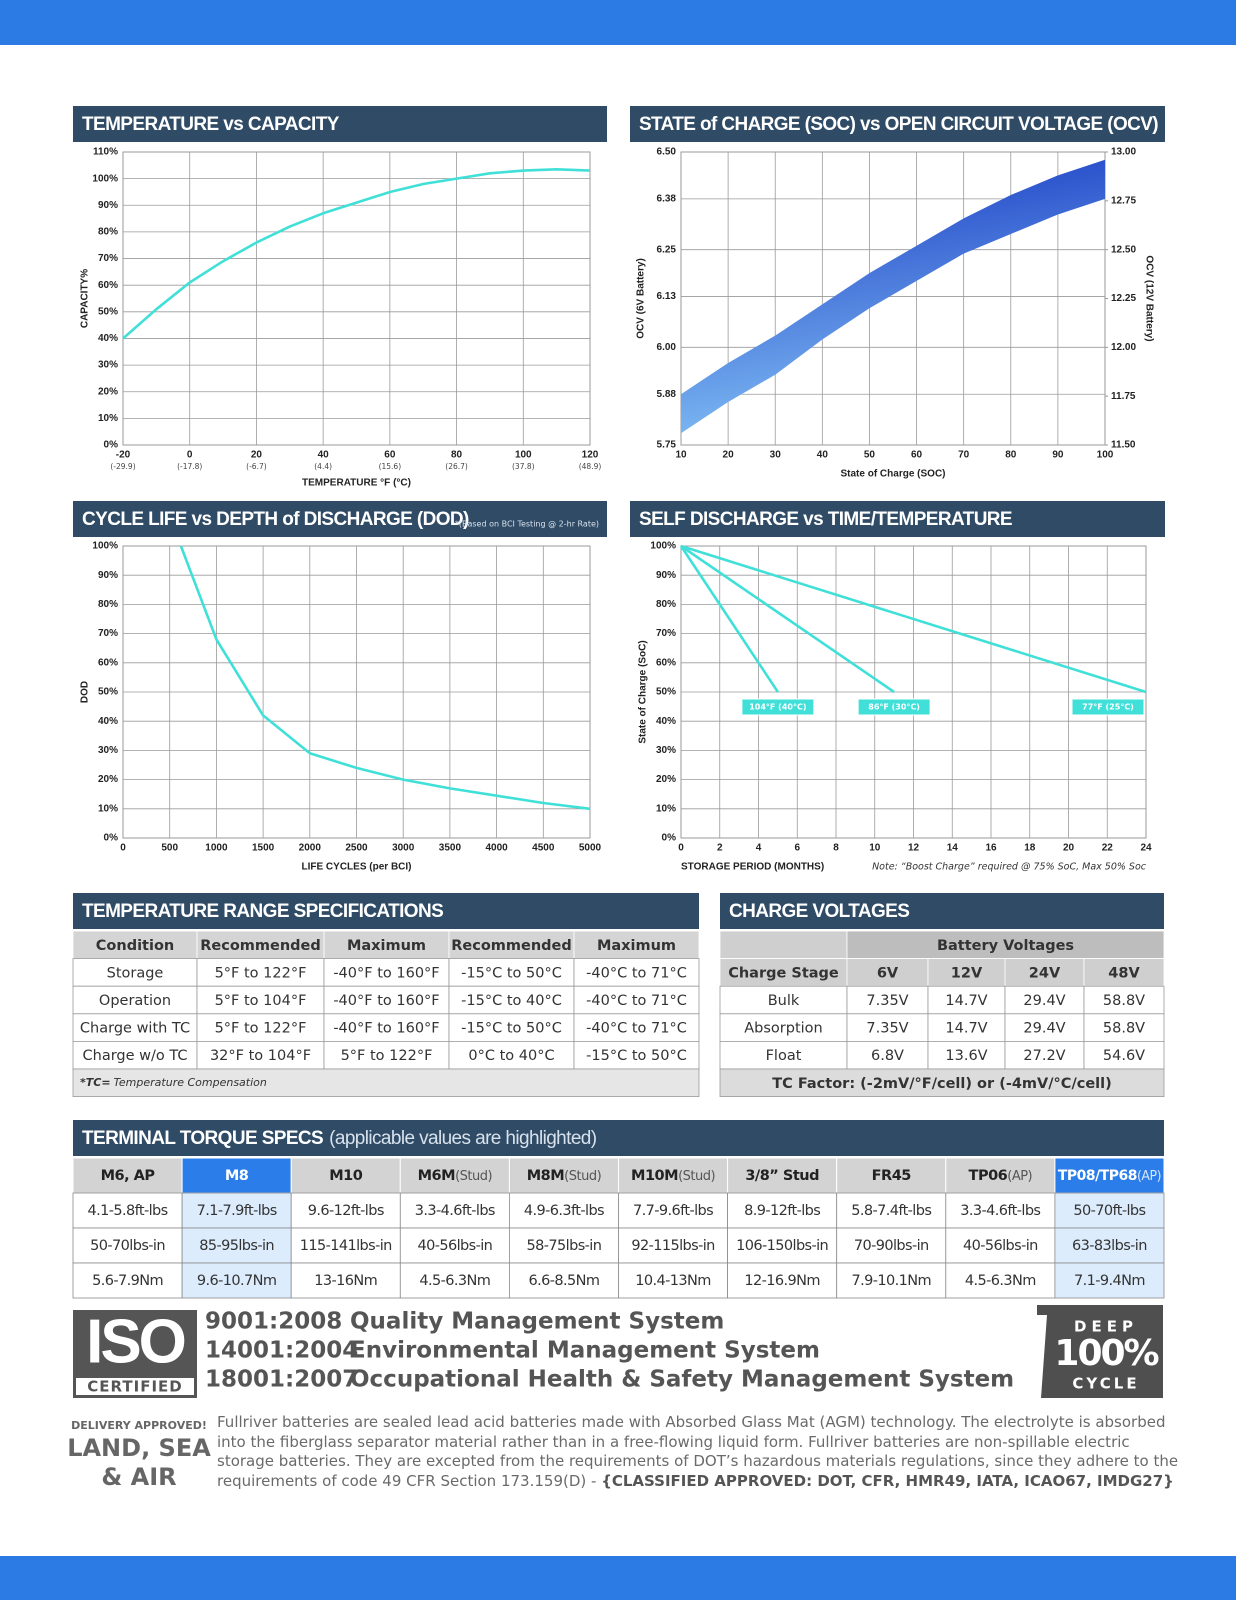 The width and height of the screenshot is (1236, 1600). What do you see at coordinates (138, 1477) in the screenshot?
I see `delivery-line: & AIR` at bounding box center [138, 1477].